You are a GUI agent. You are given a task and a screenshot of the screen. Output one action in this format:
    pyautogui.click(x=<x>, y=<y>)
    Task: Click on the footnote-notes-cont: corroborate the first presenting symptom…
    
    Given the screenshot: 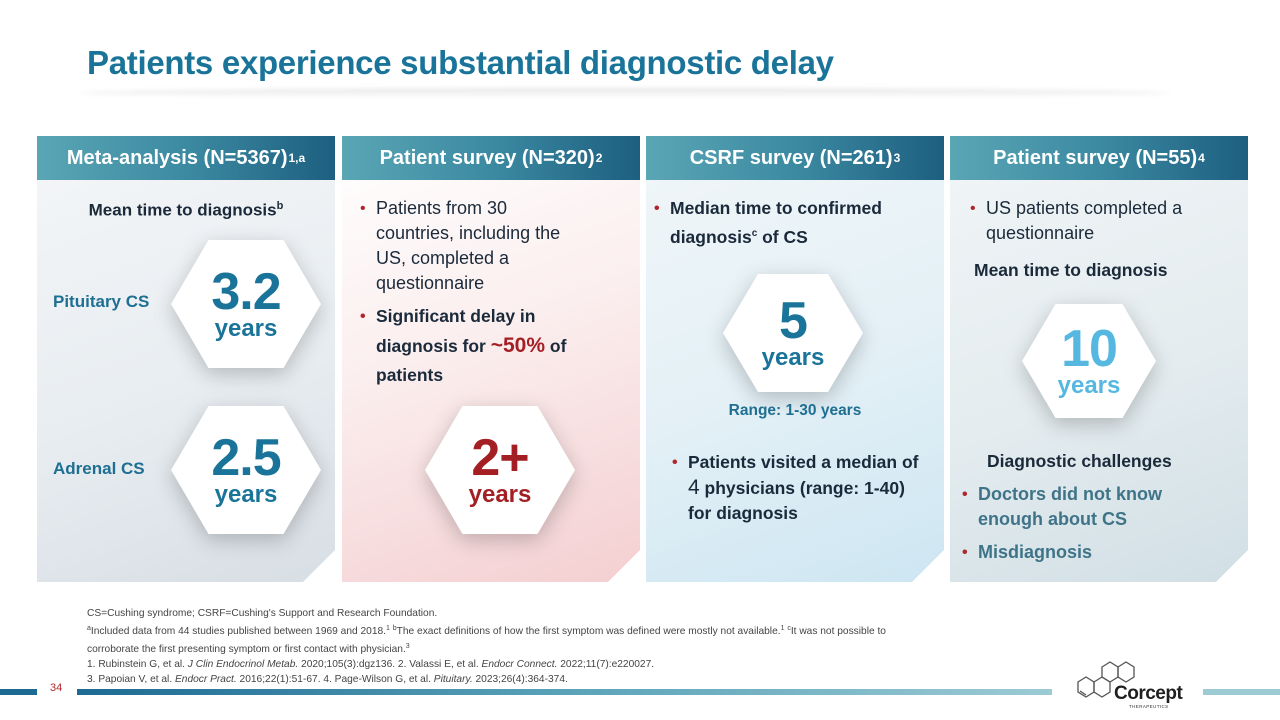 What is the action you would take?
    pyautogui.click(x=486, y=648)
    